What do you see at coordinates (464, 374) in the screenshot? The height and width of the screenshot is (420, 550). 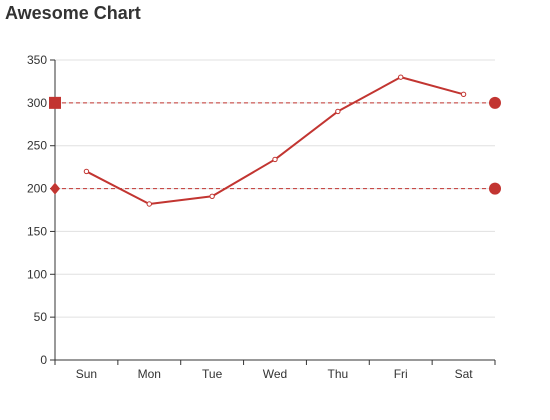 I see `x-tick-label: Sat` at bounding box center [464, 374].